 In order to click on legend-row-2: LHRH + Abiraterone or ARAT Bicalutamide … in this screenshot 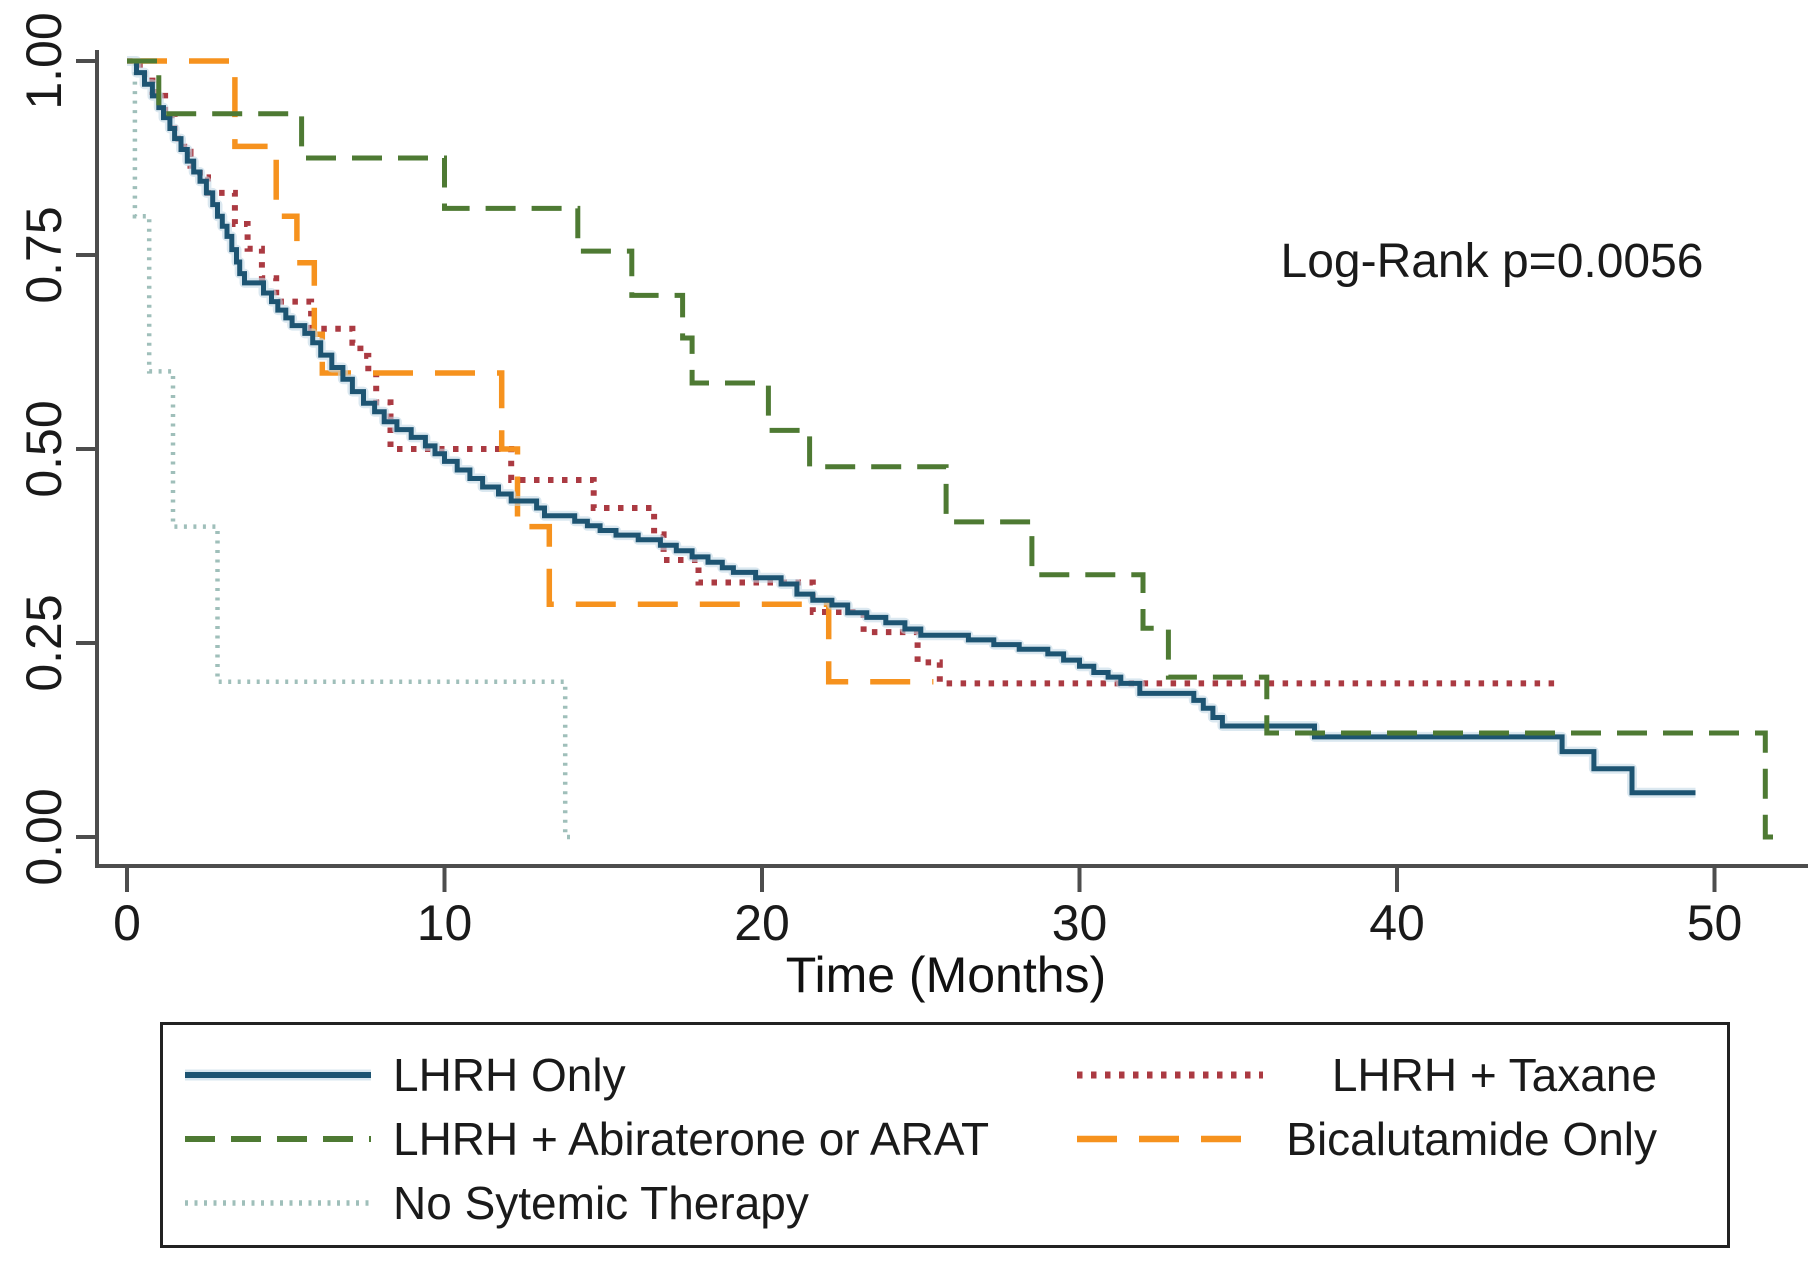, I will do `click(945, 1139)`.